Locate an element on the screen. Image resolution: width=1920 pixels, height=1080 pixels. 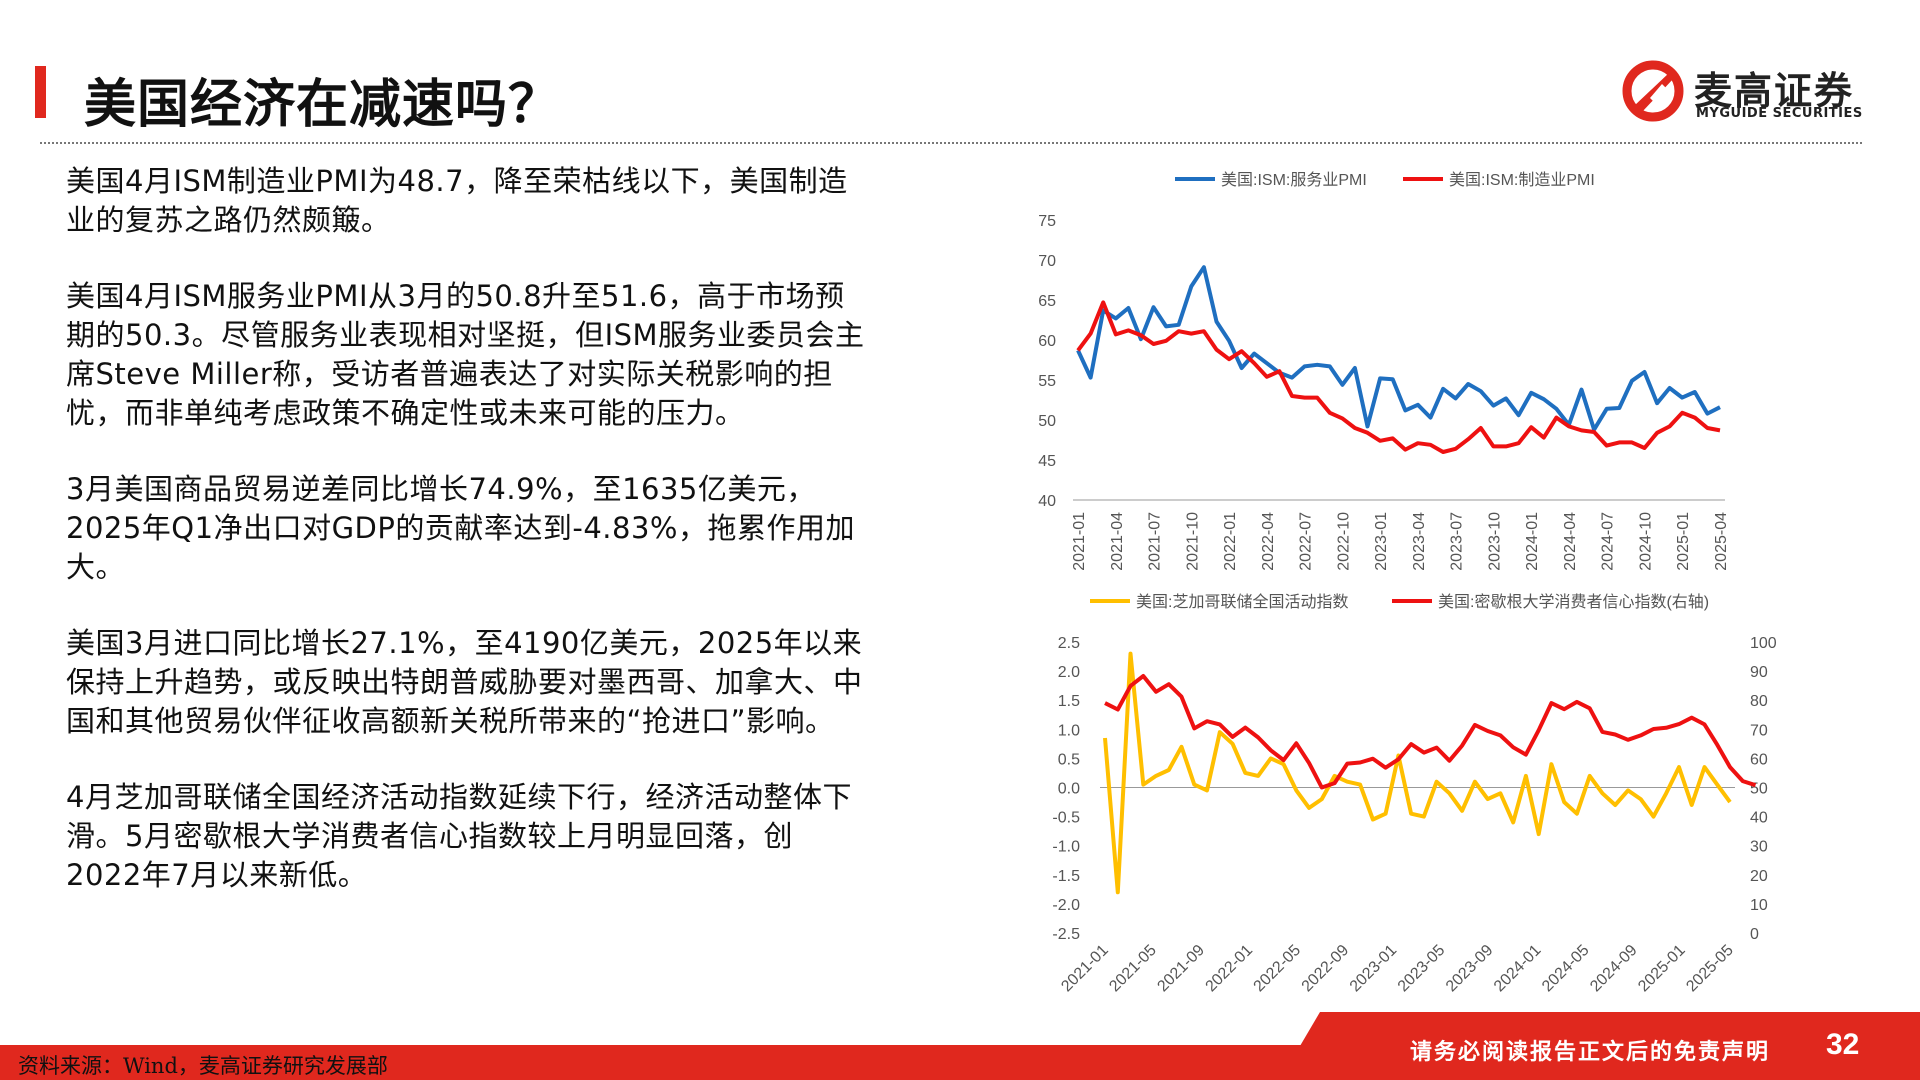
cfnai-x-tick-11: 2024-09 is located at coordinates (1614, 969).